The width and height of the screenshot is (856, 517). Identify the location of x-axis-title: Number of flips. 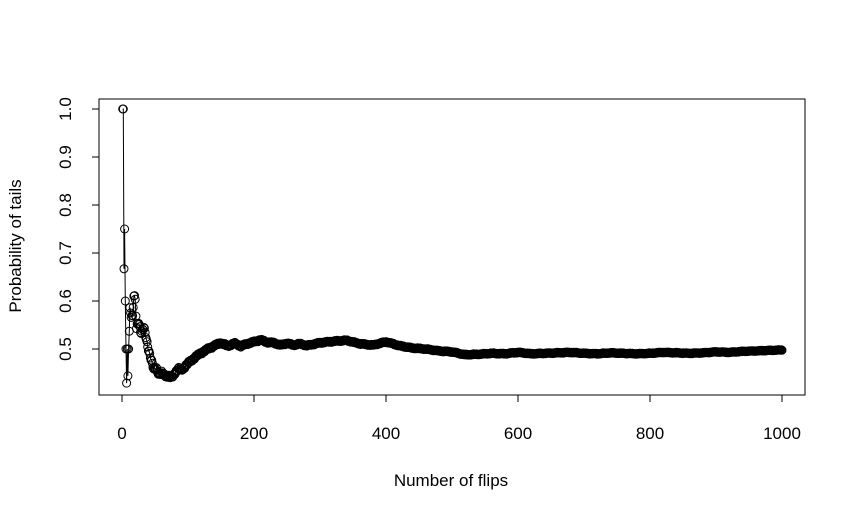
(451, 480).